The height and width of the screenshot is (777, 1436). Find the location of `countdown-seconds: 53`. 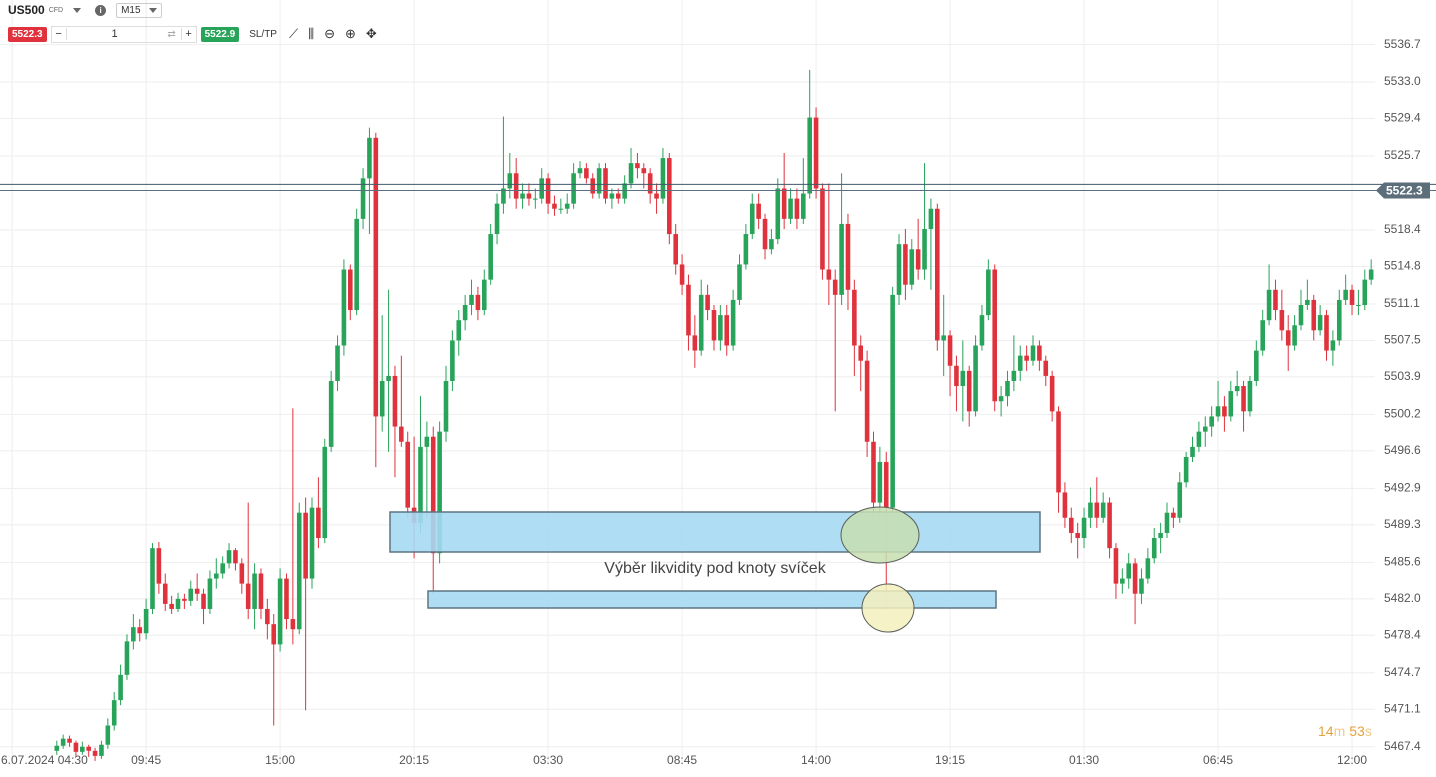

countdown-seconds: 53 is located at coordinates (1357, 731).